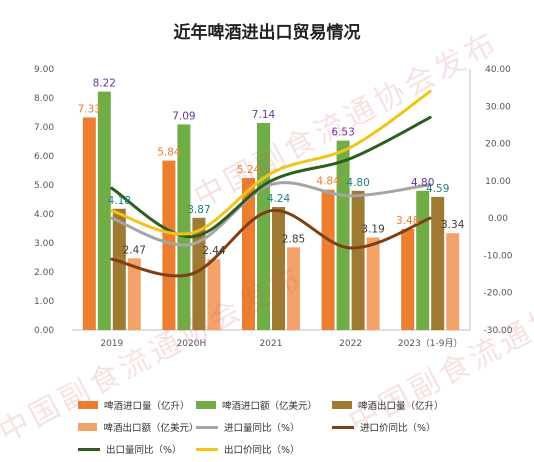  Describe the element at coordinates (264, 115) in the screenshot. I see `bar-data-label: 7.14` at that location.